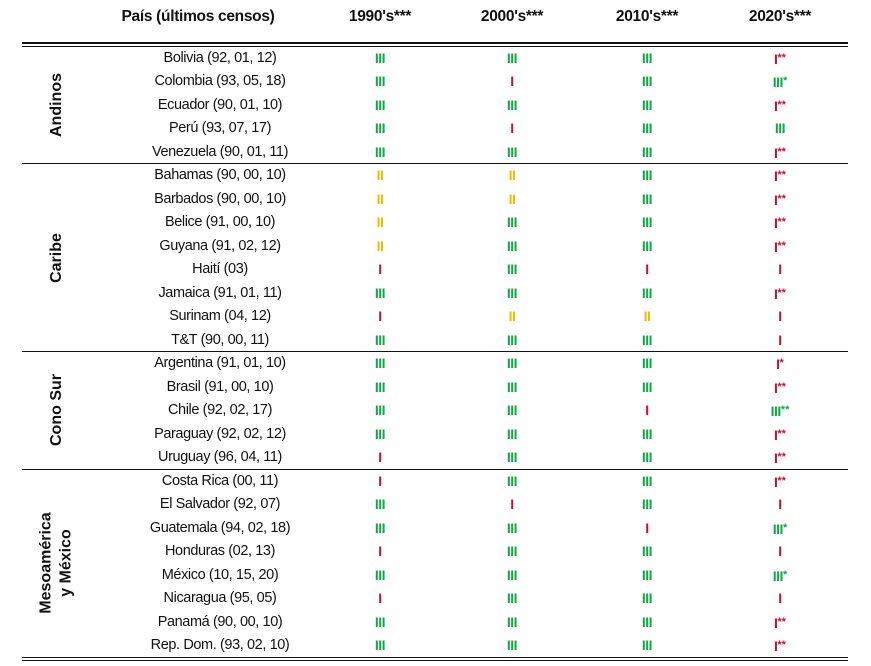 This screenshot has height=666, width=871. Describe the element at coordinates (219, 128) in the screenshot. I see `country-cell: Perú (93, 07, 17)` at that location.